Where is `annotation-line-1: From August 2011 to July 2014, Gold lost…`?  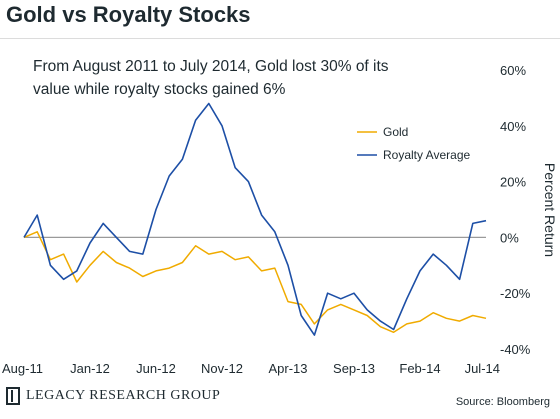
annotation-line-1: From August 2011 to July 2014, Gold lost… is located at coordinates (211, 66).